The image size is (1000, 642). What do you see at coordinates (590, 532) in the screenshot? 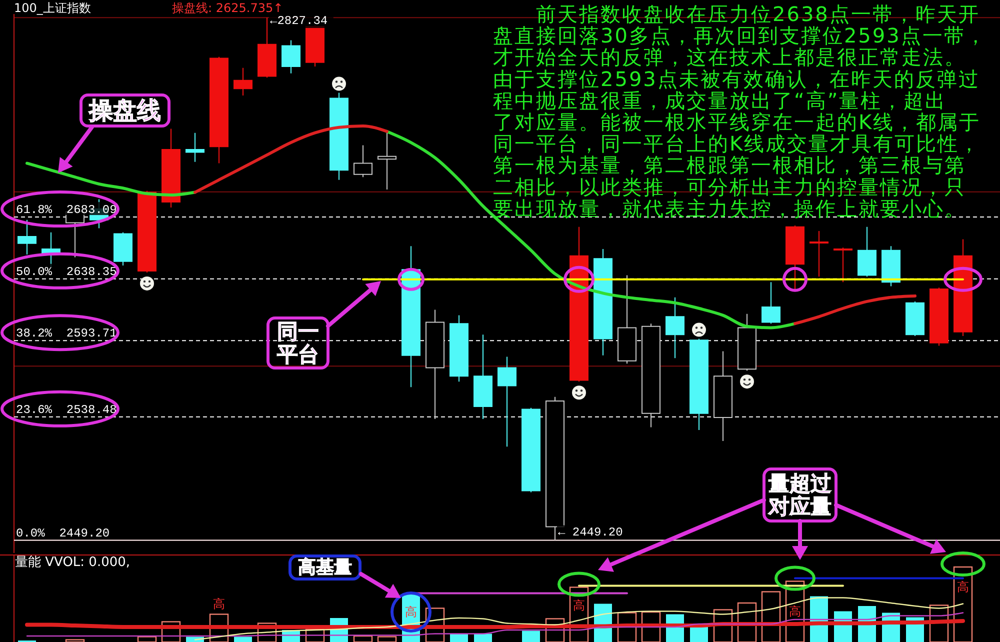
I see `annotation: ← 2449.20` at bounding box center [590, 532].